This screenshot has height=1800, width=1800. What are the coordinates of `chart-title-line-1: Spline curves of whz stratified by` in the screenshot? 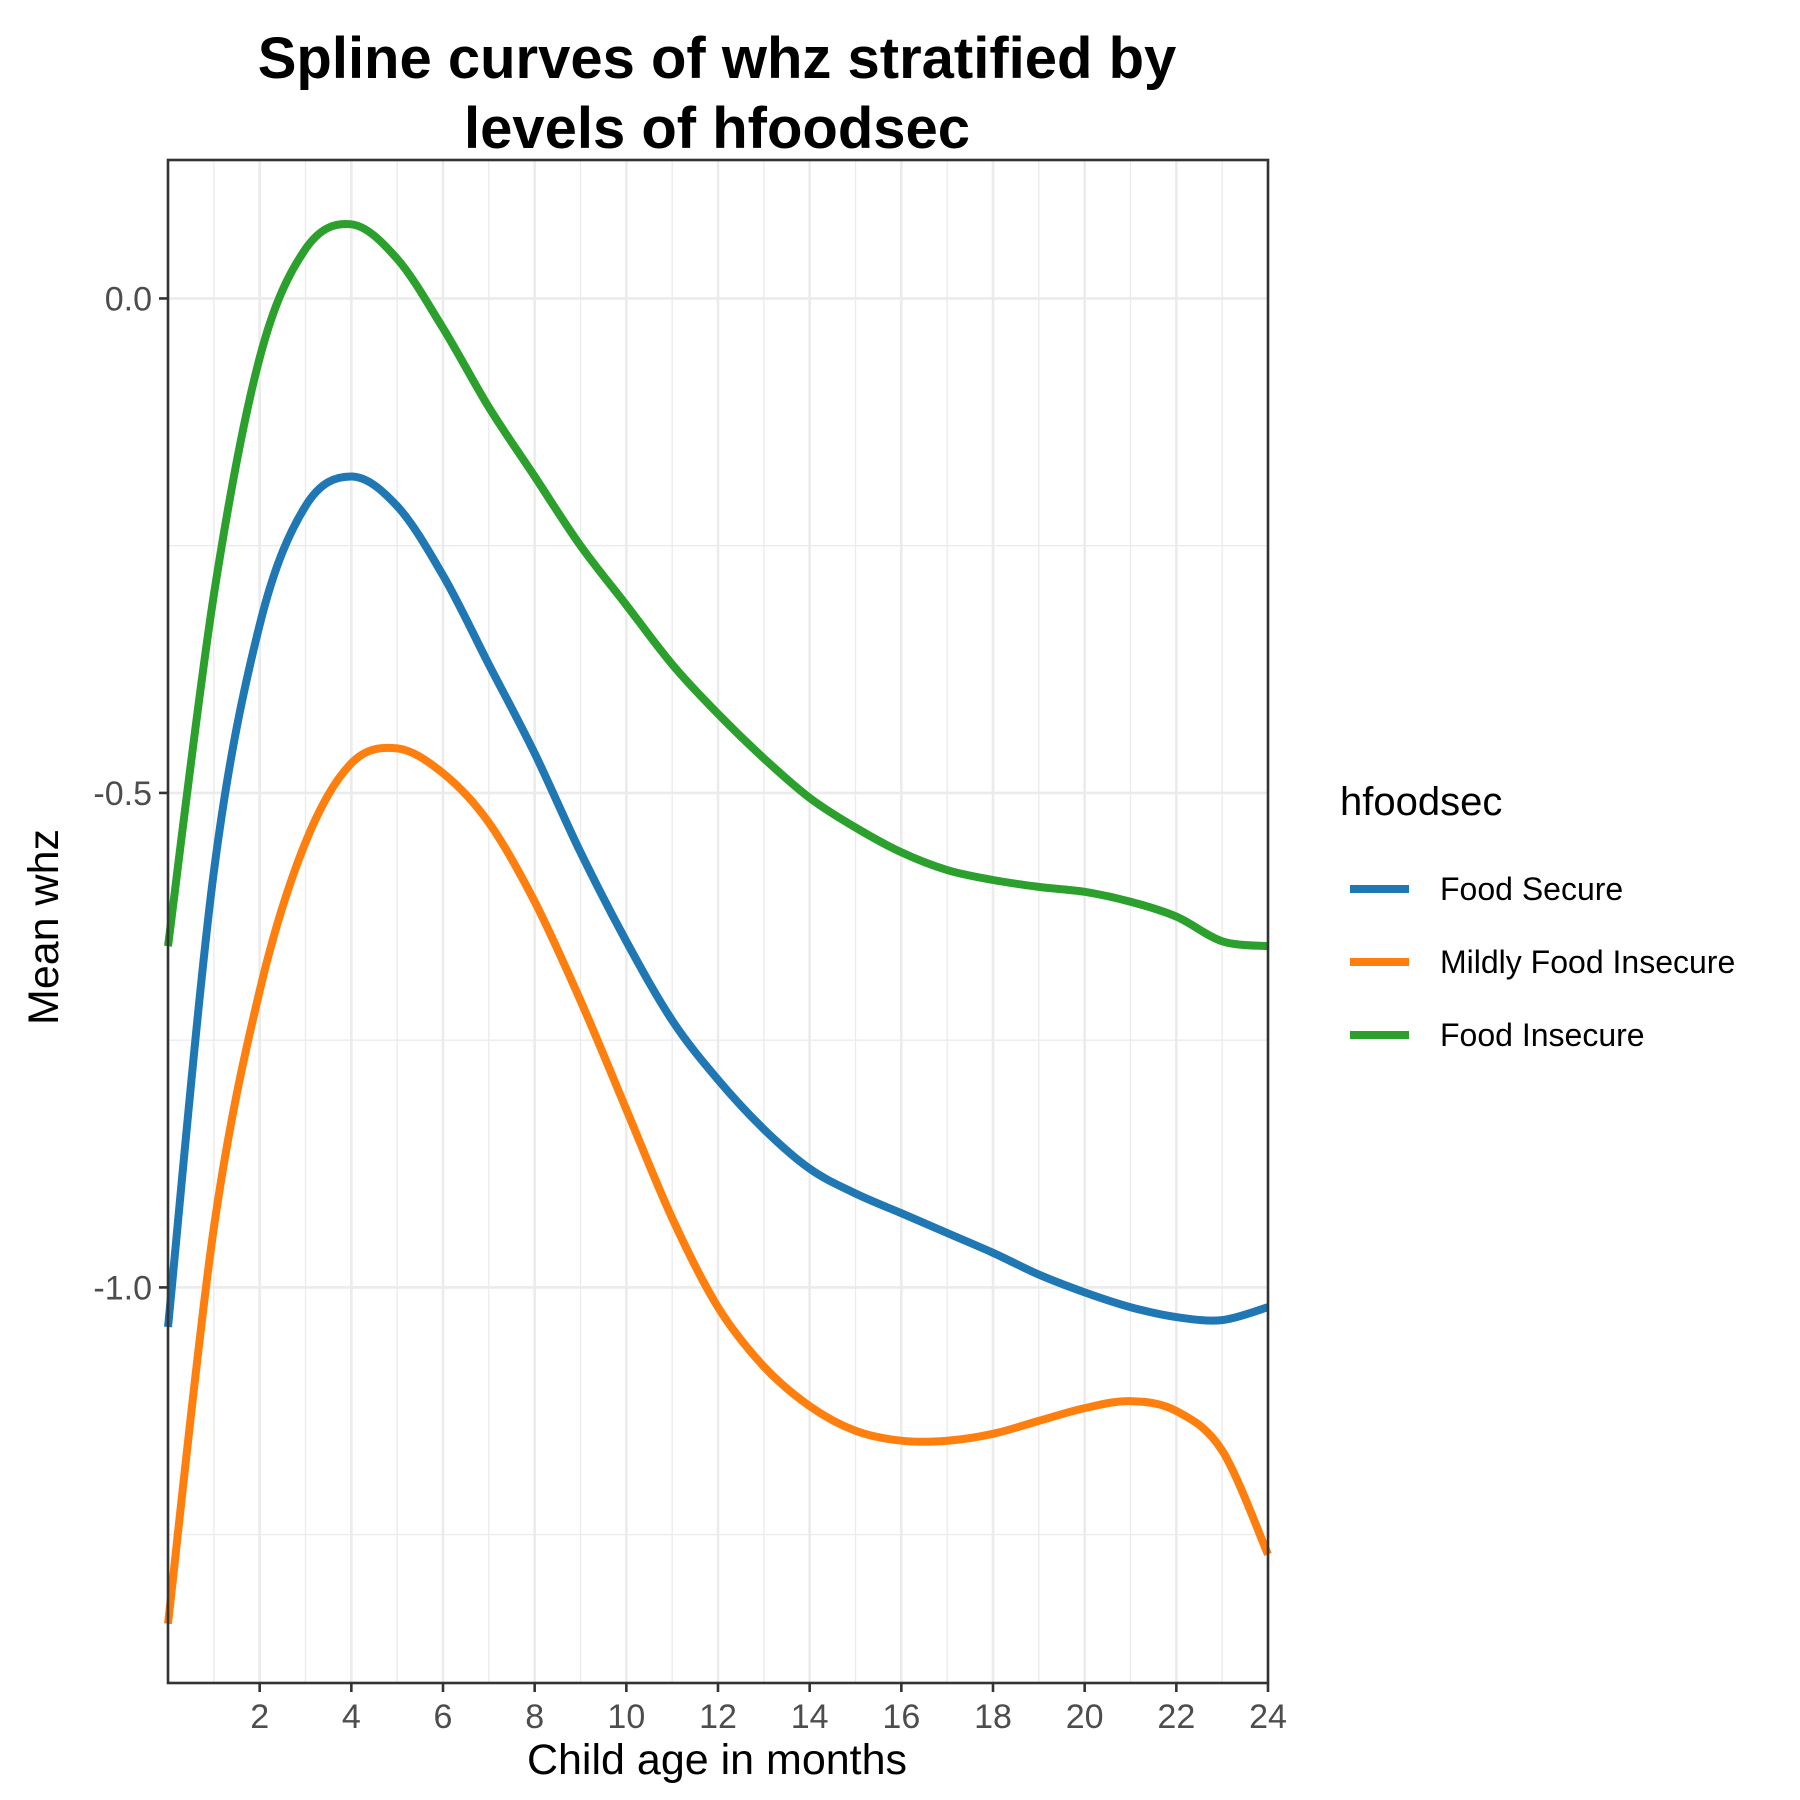 It's located at (717, 58).